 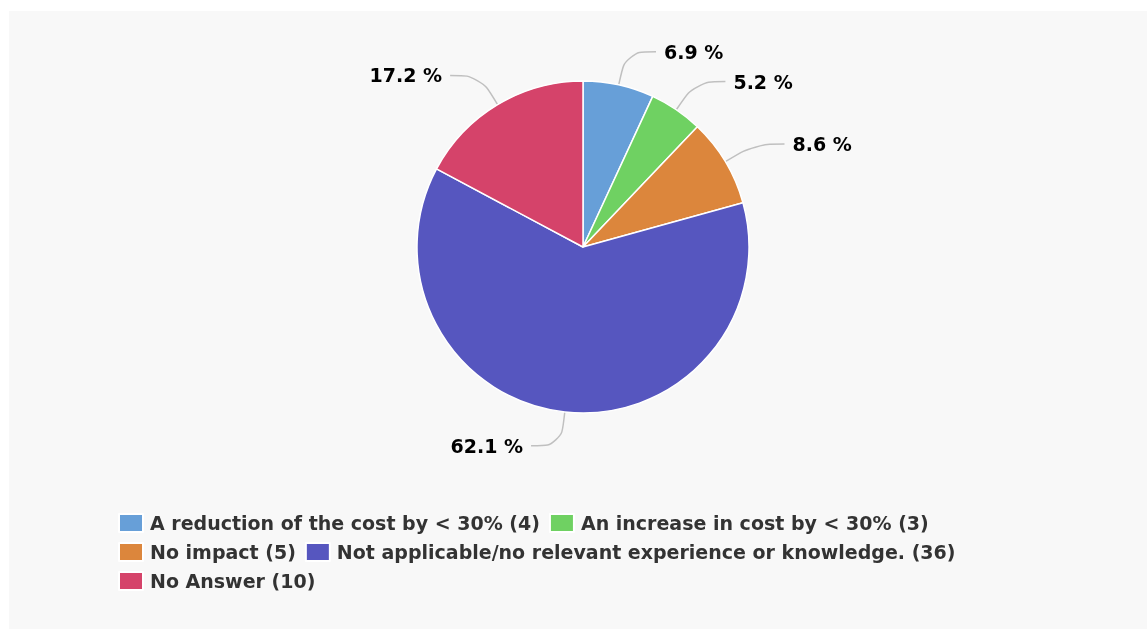 What do you see at coordinates (406, 75) in the screenshot?
I see `data-label: 17.2 %` at bounding box center [406, 75].